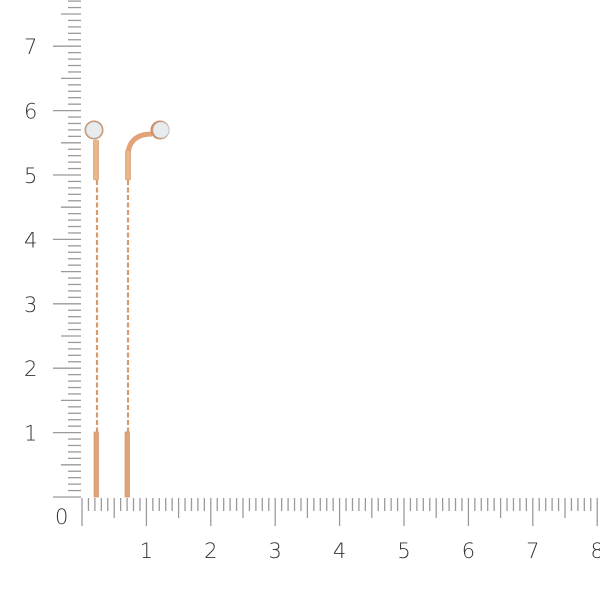 The width and height of the screenshot is (600, 600). I want to click on vertical-ruler, so click(67, 249).